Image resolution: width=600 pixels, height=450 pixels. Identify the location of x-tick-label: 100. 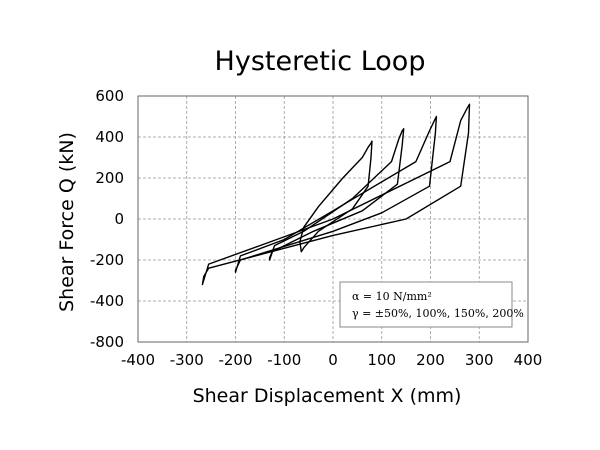
(381, 360).